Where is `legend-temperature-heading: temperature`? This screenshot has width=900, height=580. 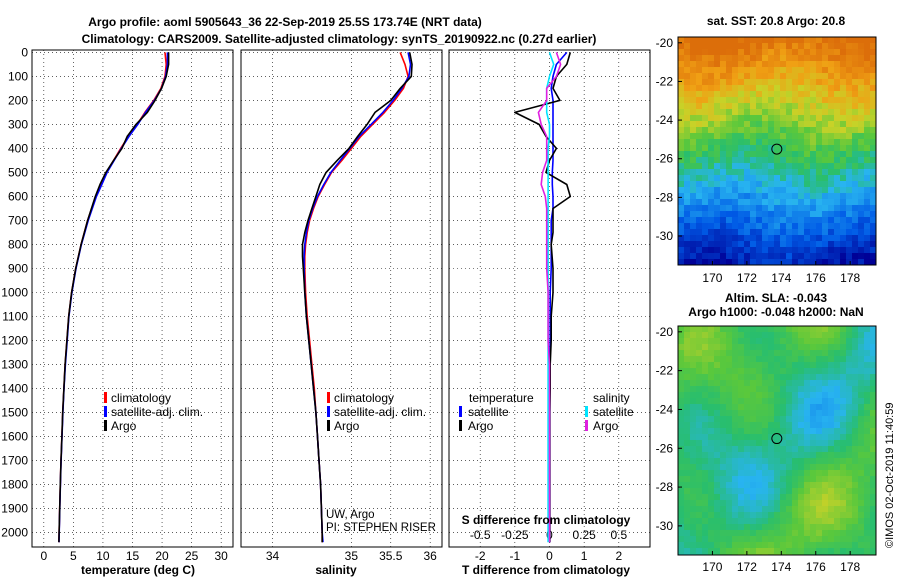 legend-temperature-heading: temperature is located at coordinates (501, 398).